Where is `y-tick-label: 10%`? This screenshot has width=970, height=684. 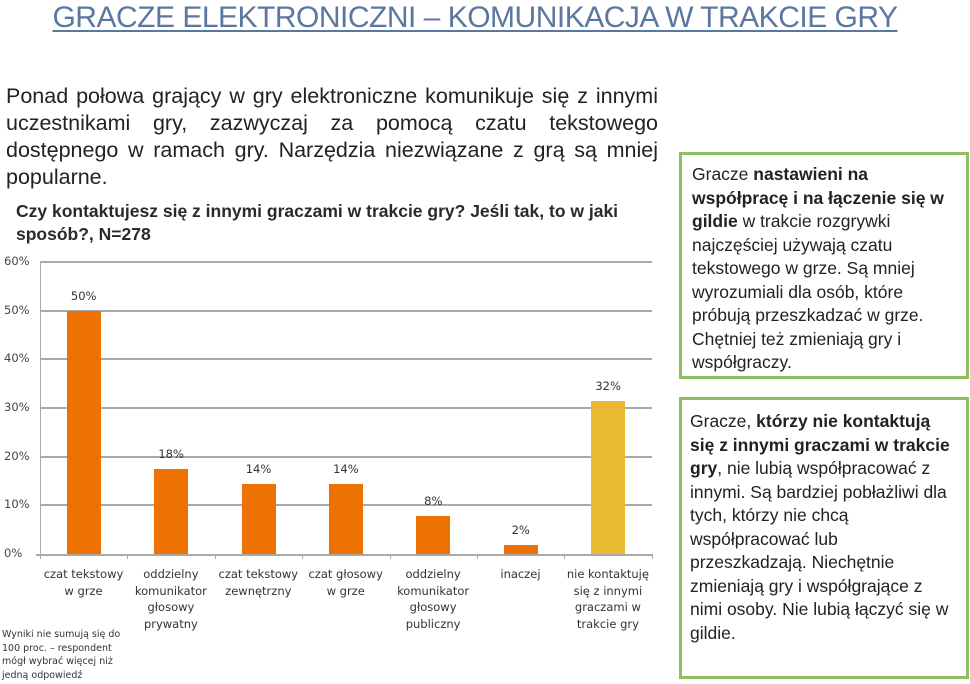 y-tick-label: 10% is located at coordinates (17, 504).